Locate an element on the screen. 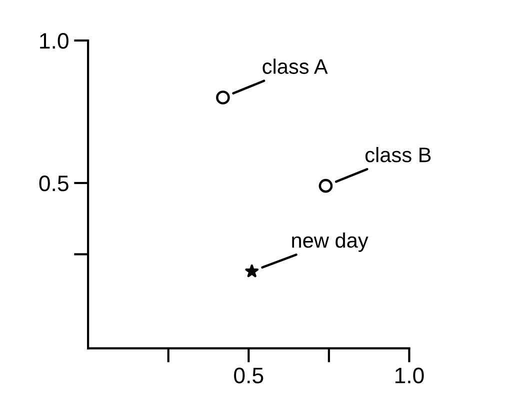 This screenshot has height=405, width=518. series-label: new day is located at coordinates (330, 242).